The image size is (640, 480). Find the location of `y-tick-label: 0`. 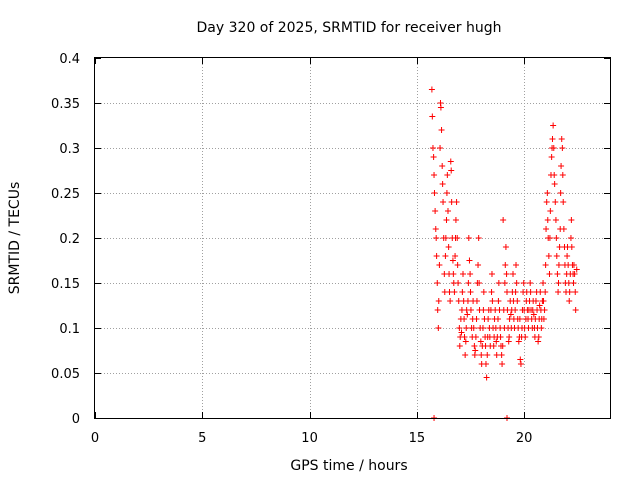

y-tick-label: 0 is located at coordinates (76, 419).